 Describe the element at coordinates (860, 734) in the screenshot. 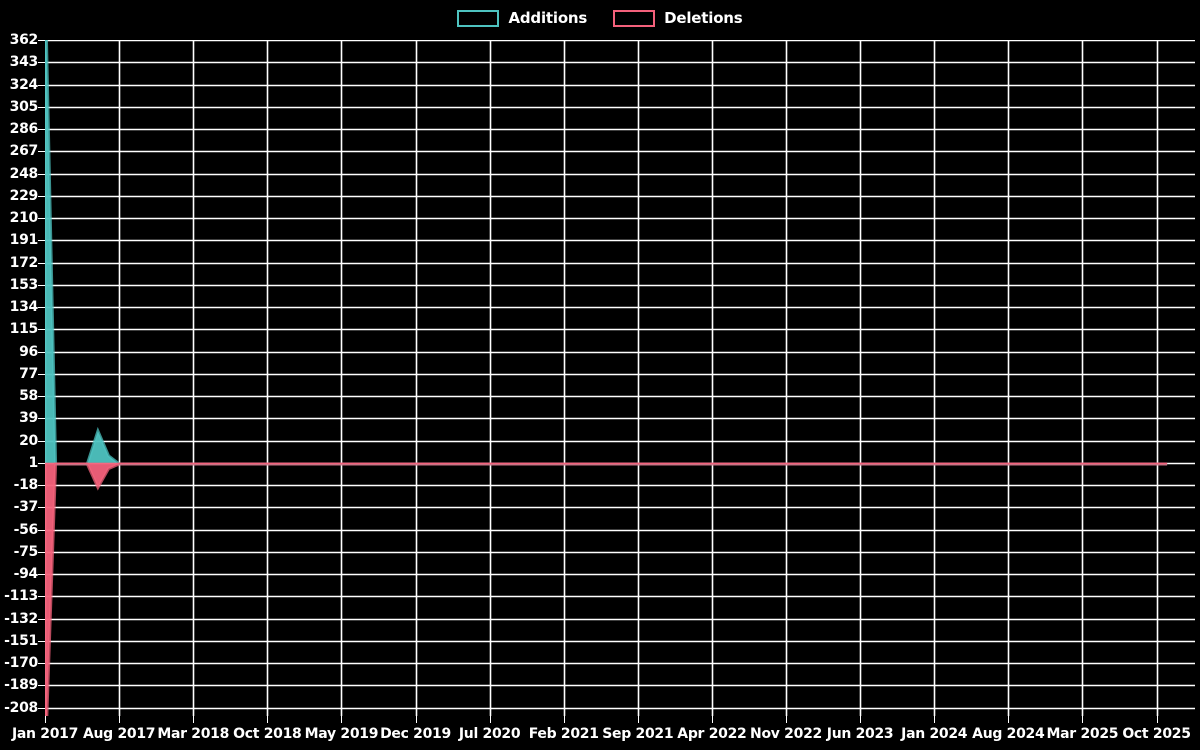

I see `x-tick-label: Jun 2023` at that location.